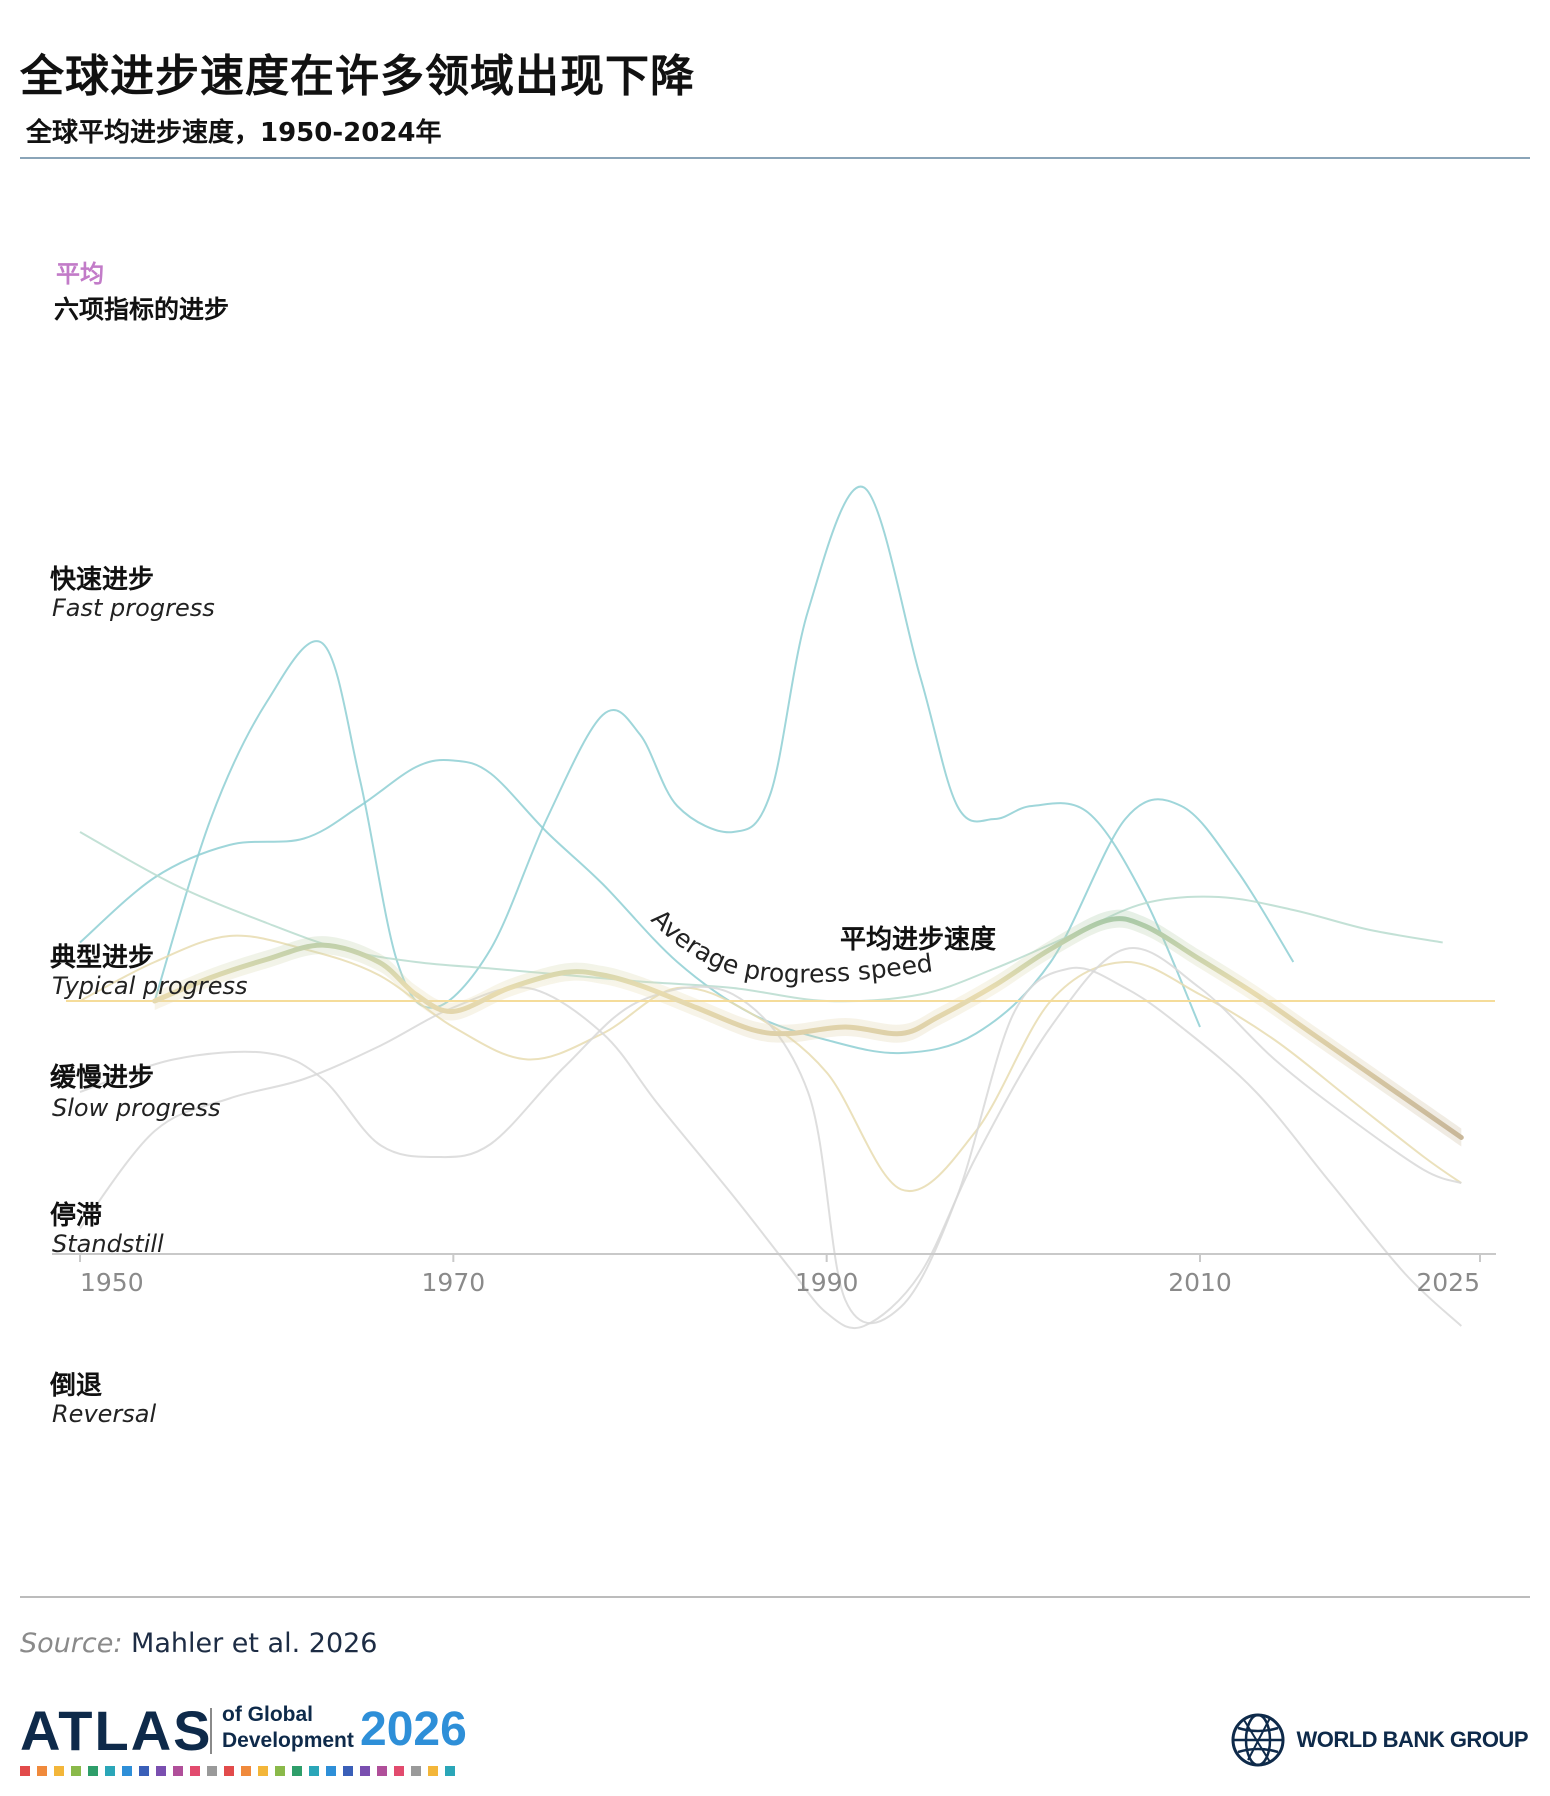 Image resolution: width=1550 pixels, height=1796 pixels. What do you see at coordinates (918, 939) in the screenshot?
I see `avg-speed-annotation-cn: 平均进步速度` at bounding box center [918, 939].